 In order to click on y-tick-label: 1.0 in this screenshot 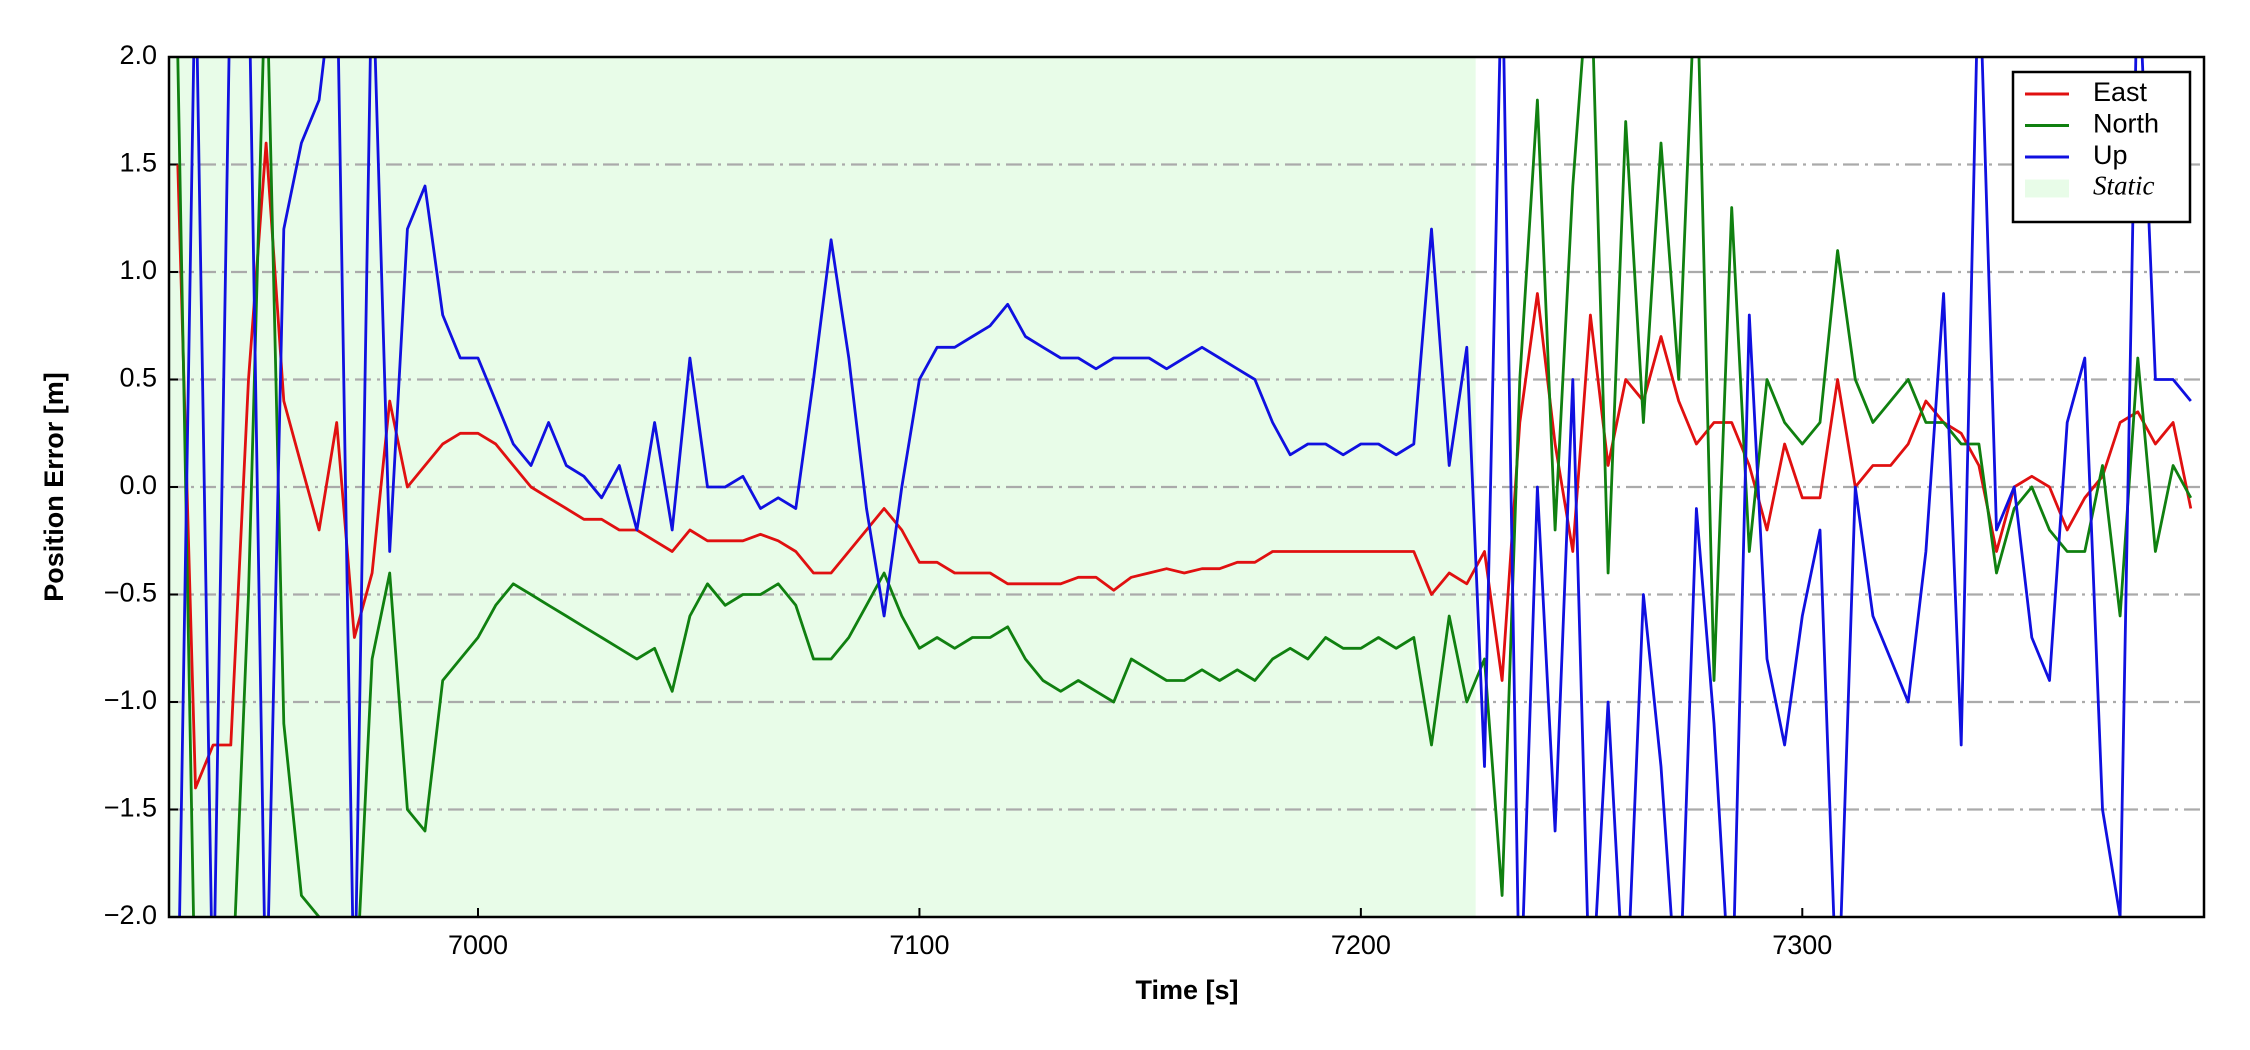, I will do `click(138, 270)`.